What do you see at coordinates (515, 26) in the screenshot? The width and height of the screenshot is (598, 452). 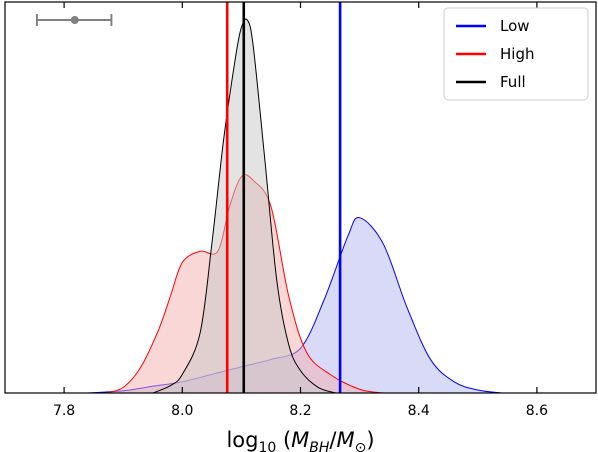 I see `legend-label-low: Low` at bounding box center [515, 26].